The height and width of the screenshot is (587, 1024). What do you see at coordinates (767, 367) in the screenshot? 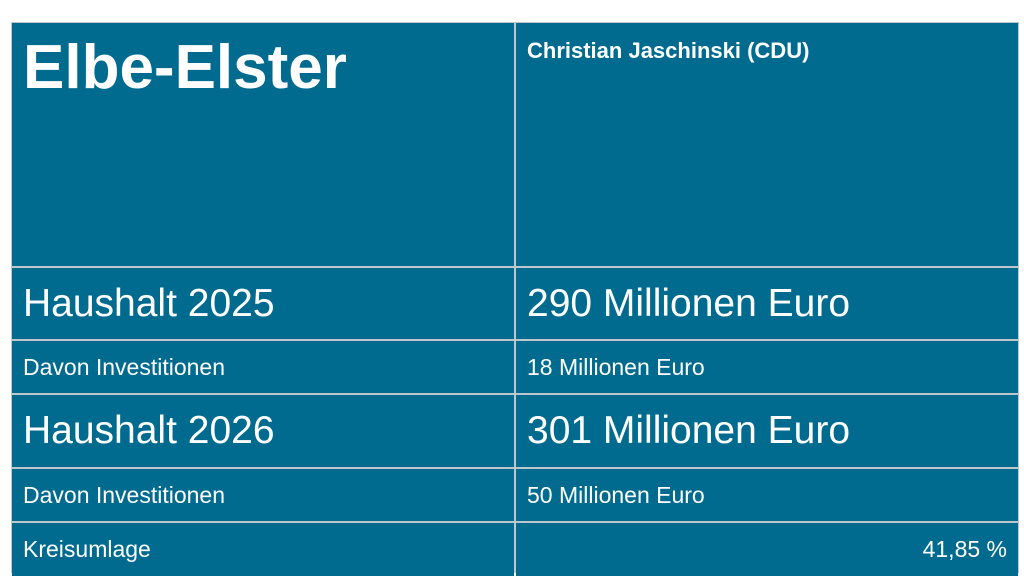
I see `investment-2025-value: 18 Millionen Euro` at bounding box center [767, 367].